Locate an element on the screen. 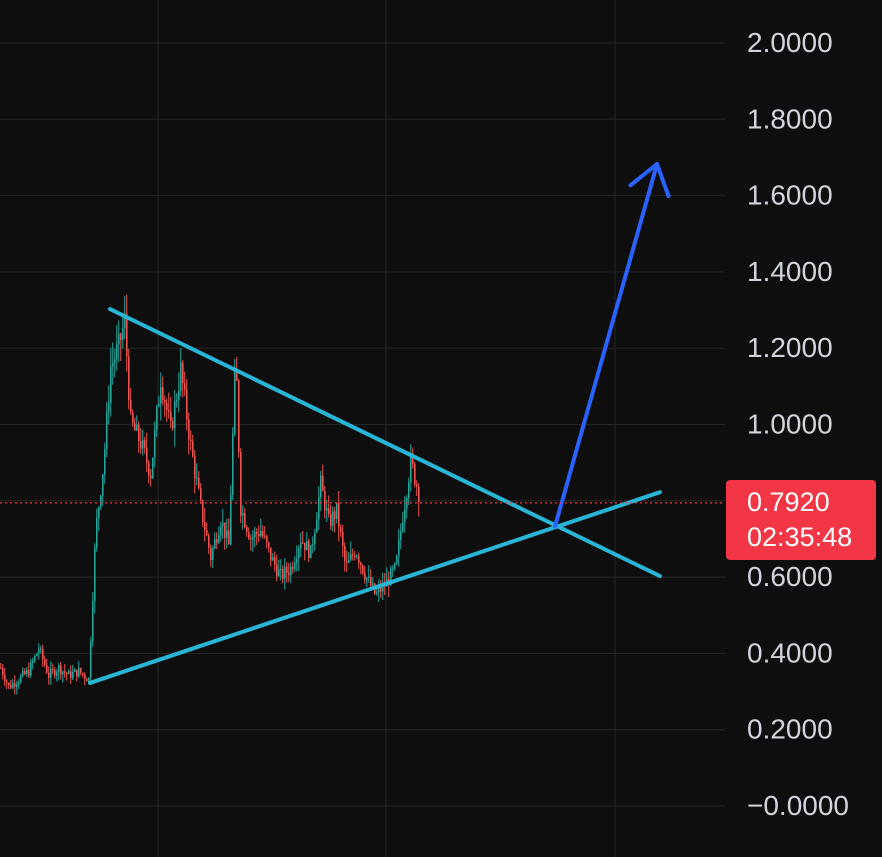 The height and width of the screenshot is (857, 882). support-trendline is located at coordinates (375, 587).